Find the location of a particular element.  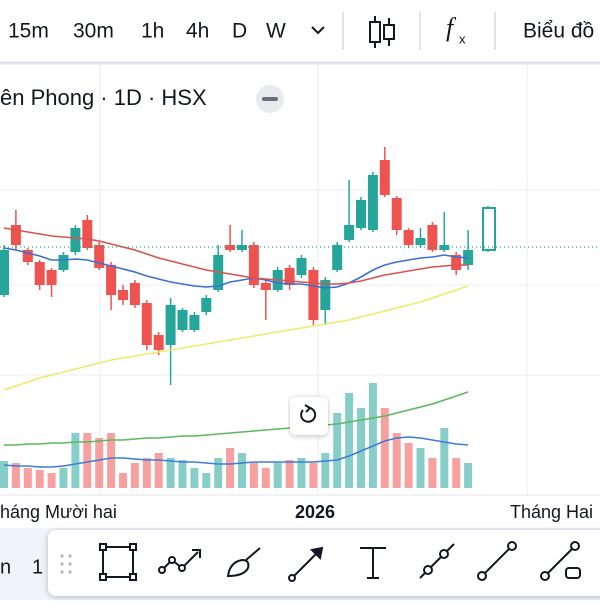

chart-type-button: Biểu đồ is located at coordinates (558, 31).